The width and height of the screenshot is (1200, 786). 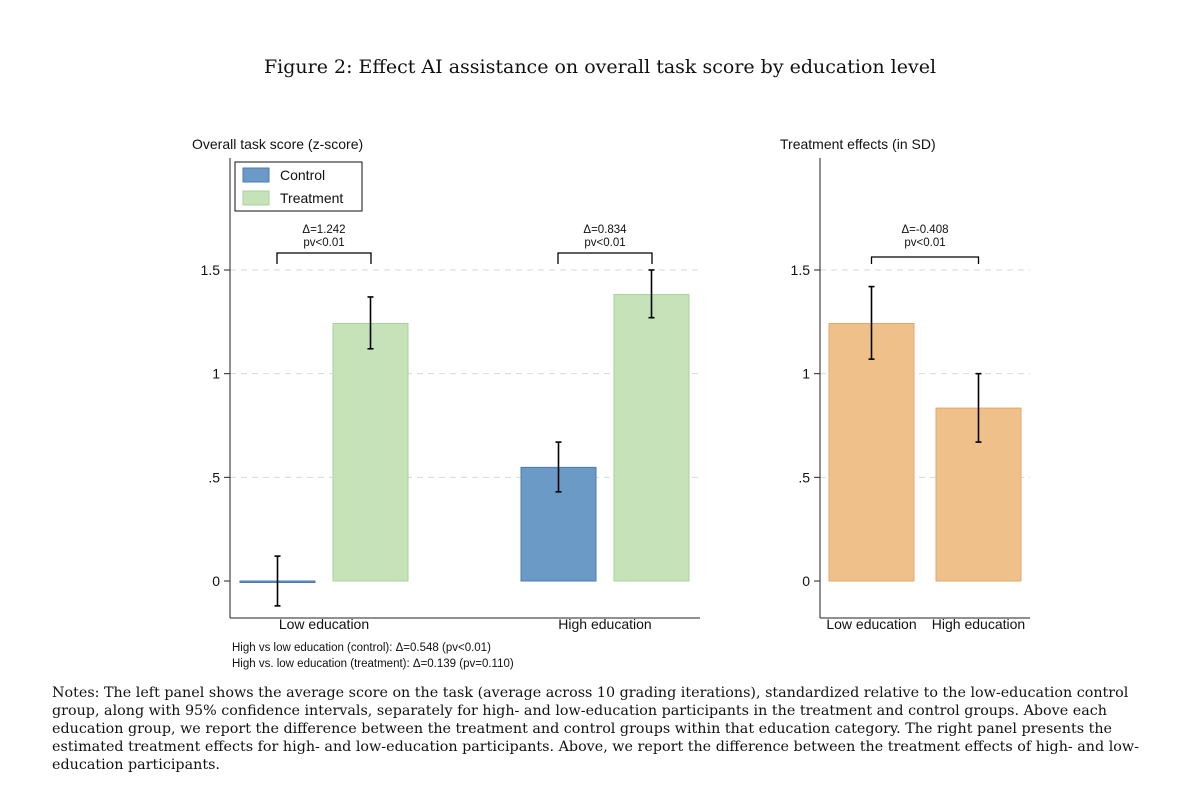 I want to click on bar-treatment-high, so click(x=651, y=437).